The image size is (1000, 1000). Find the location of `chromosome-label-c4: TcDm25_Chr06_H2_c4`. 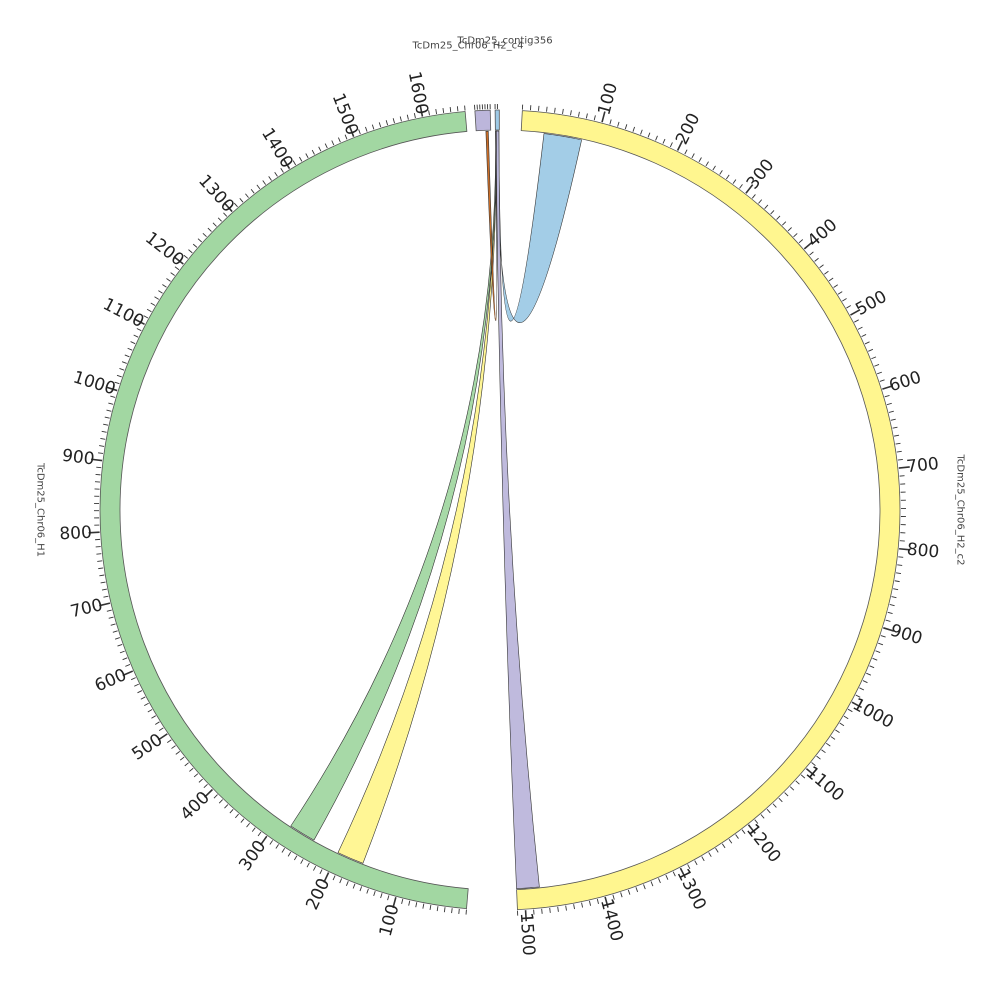

chromosome-label-c4: TcDm25_Chr06_H2_c4 is located at coordinates (468, 46).